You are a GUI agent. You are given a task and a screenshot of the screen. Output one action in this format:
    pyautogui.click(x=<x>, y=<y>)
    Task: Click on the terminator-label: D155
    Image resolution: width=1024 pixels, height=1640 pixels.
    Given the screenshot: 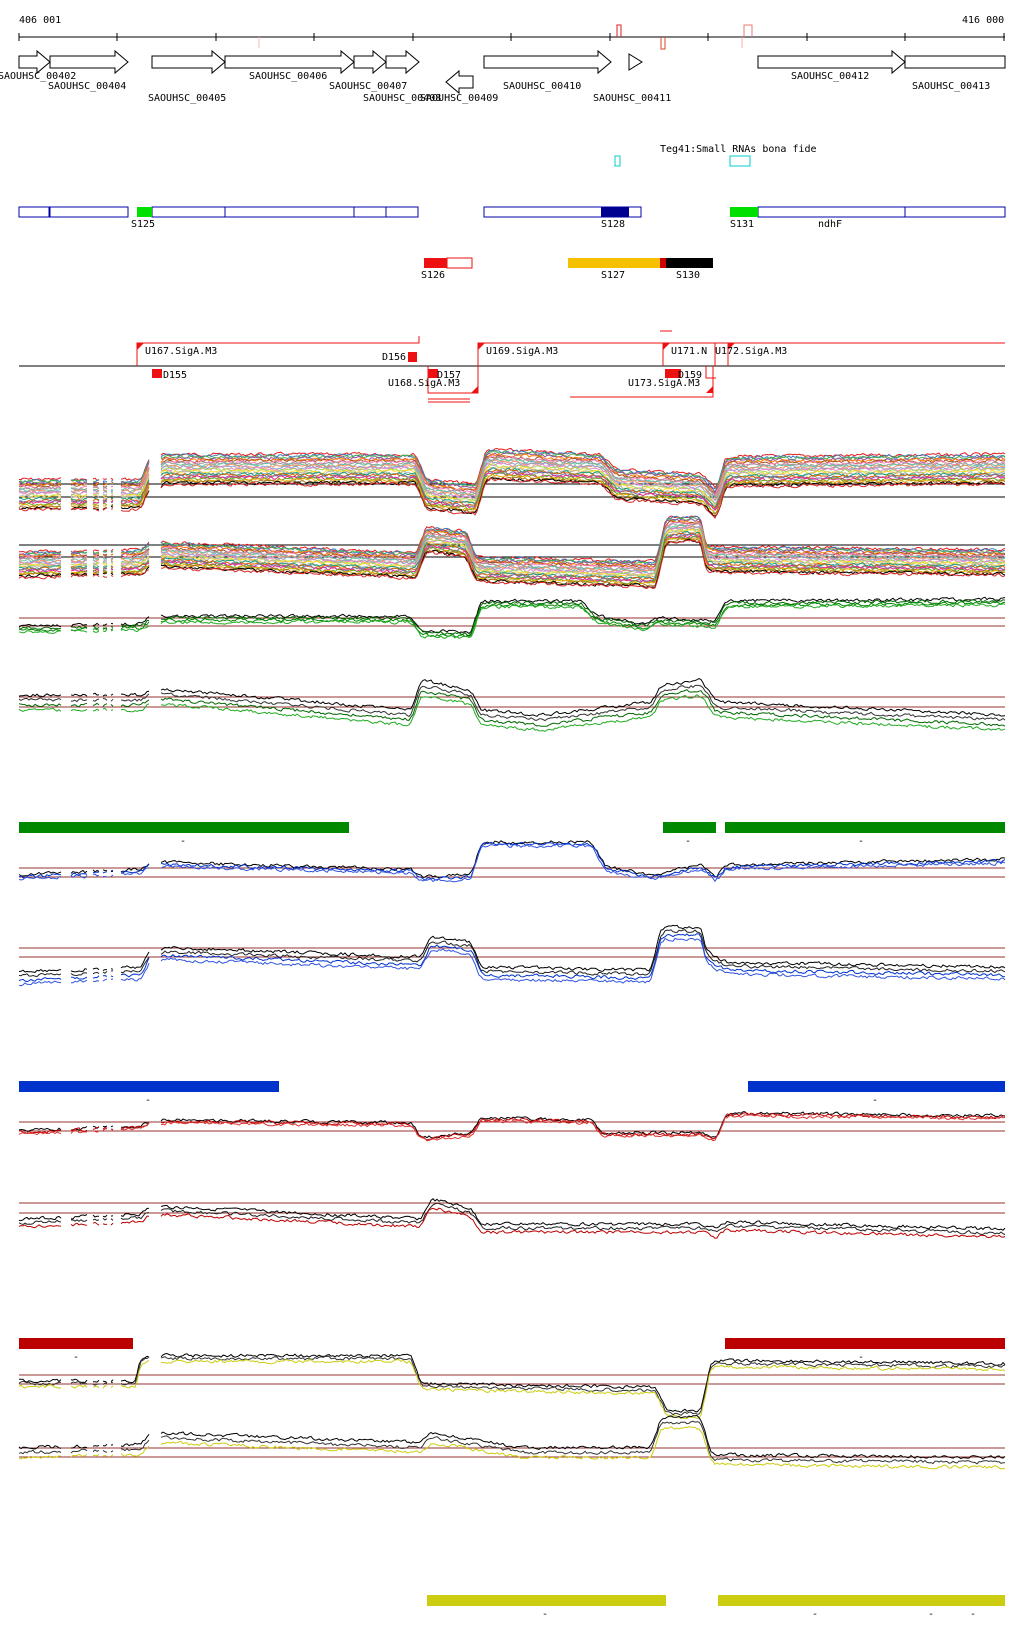 What is the action you would take?
    pyautogui.click(x=175, y=375)
    